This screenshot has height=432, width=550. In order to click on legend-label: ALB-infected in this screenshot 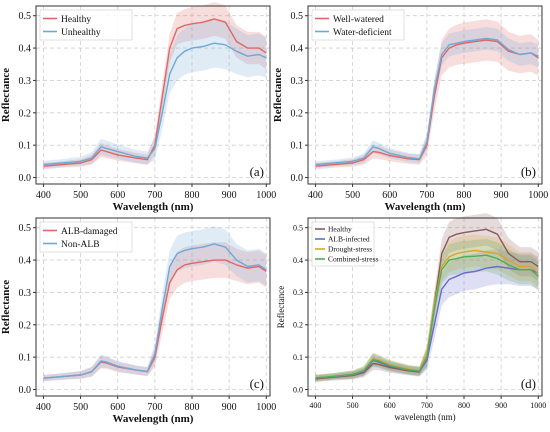, I will do `click(349, 239)`.